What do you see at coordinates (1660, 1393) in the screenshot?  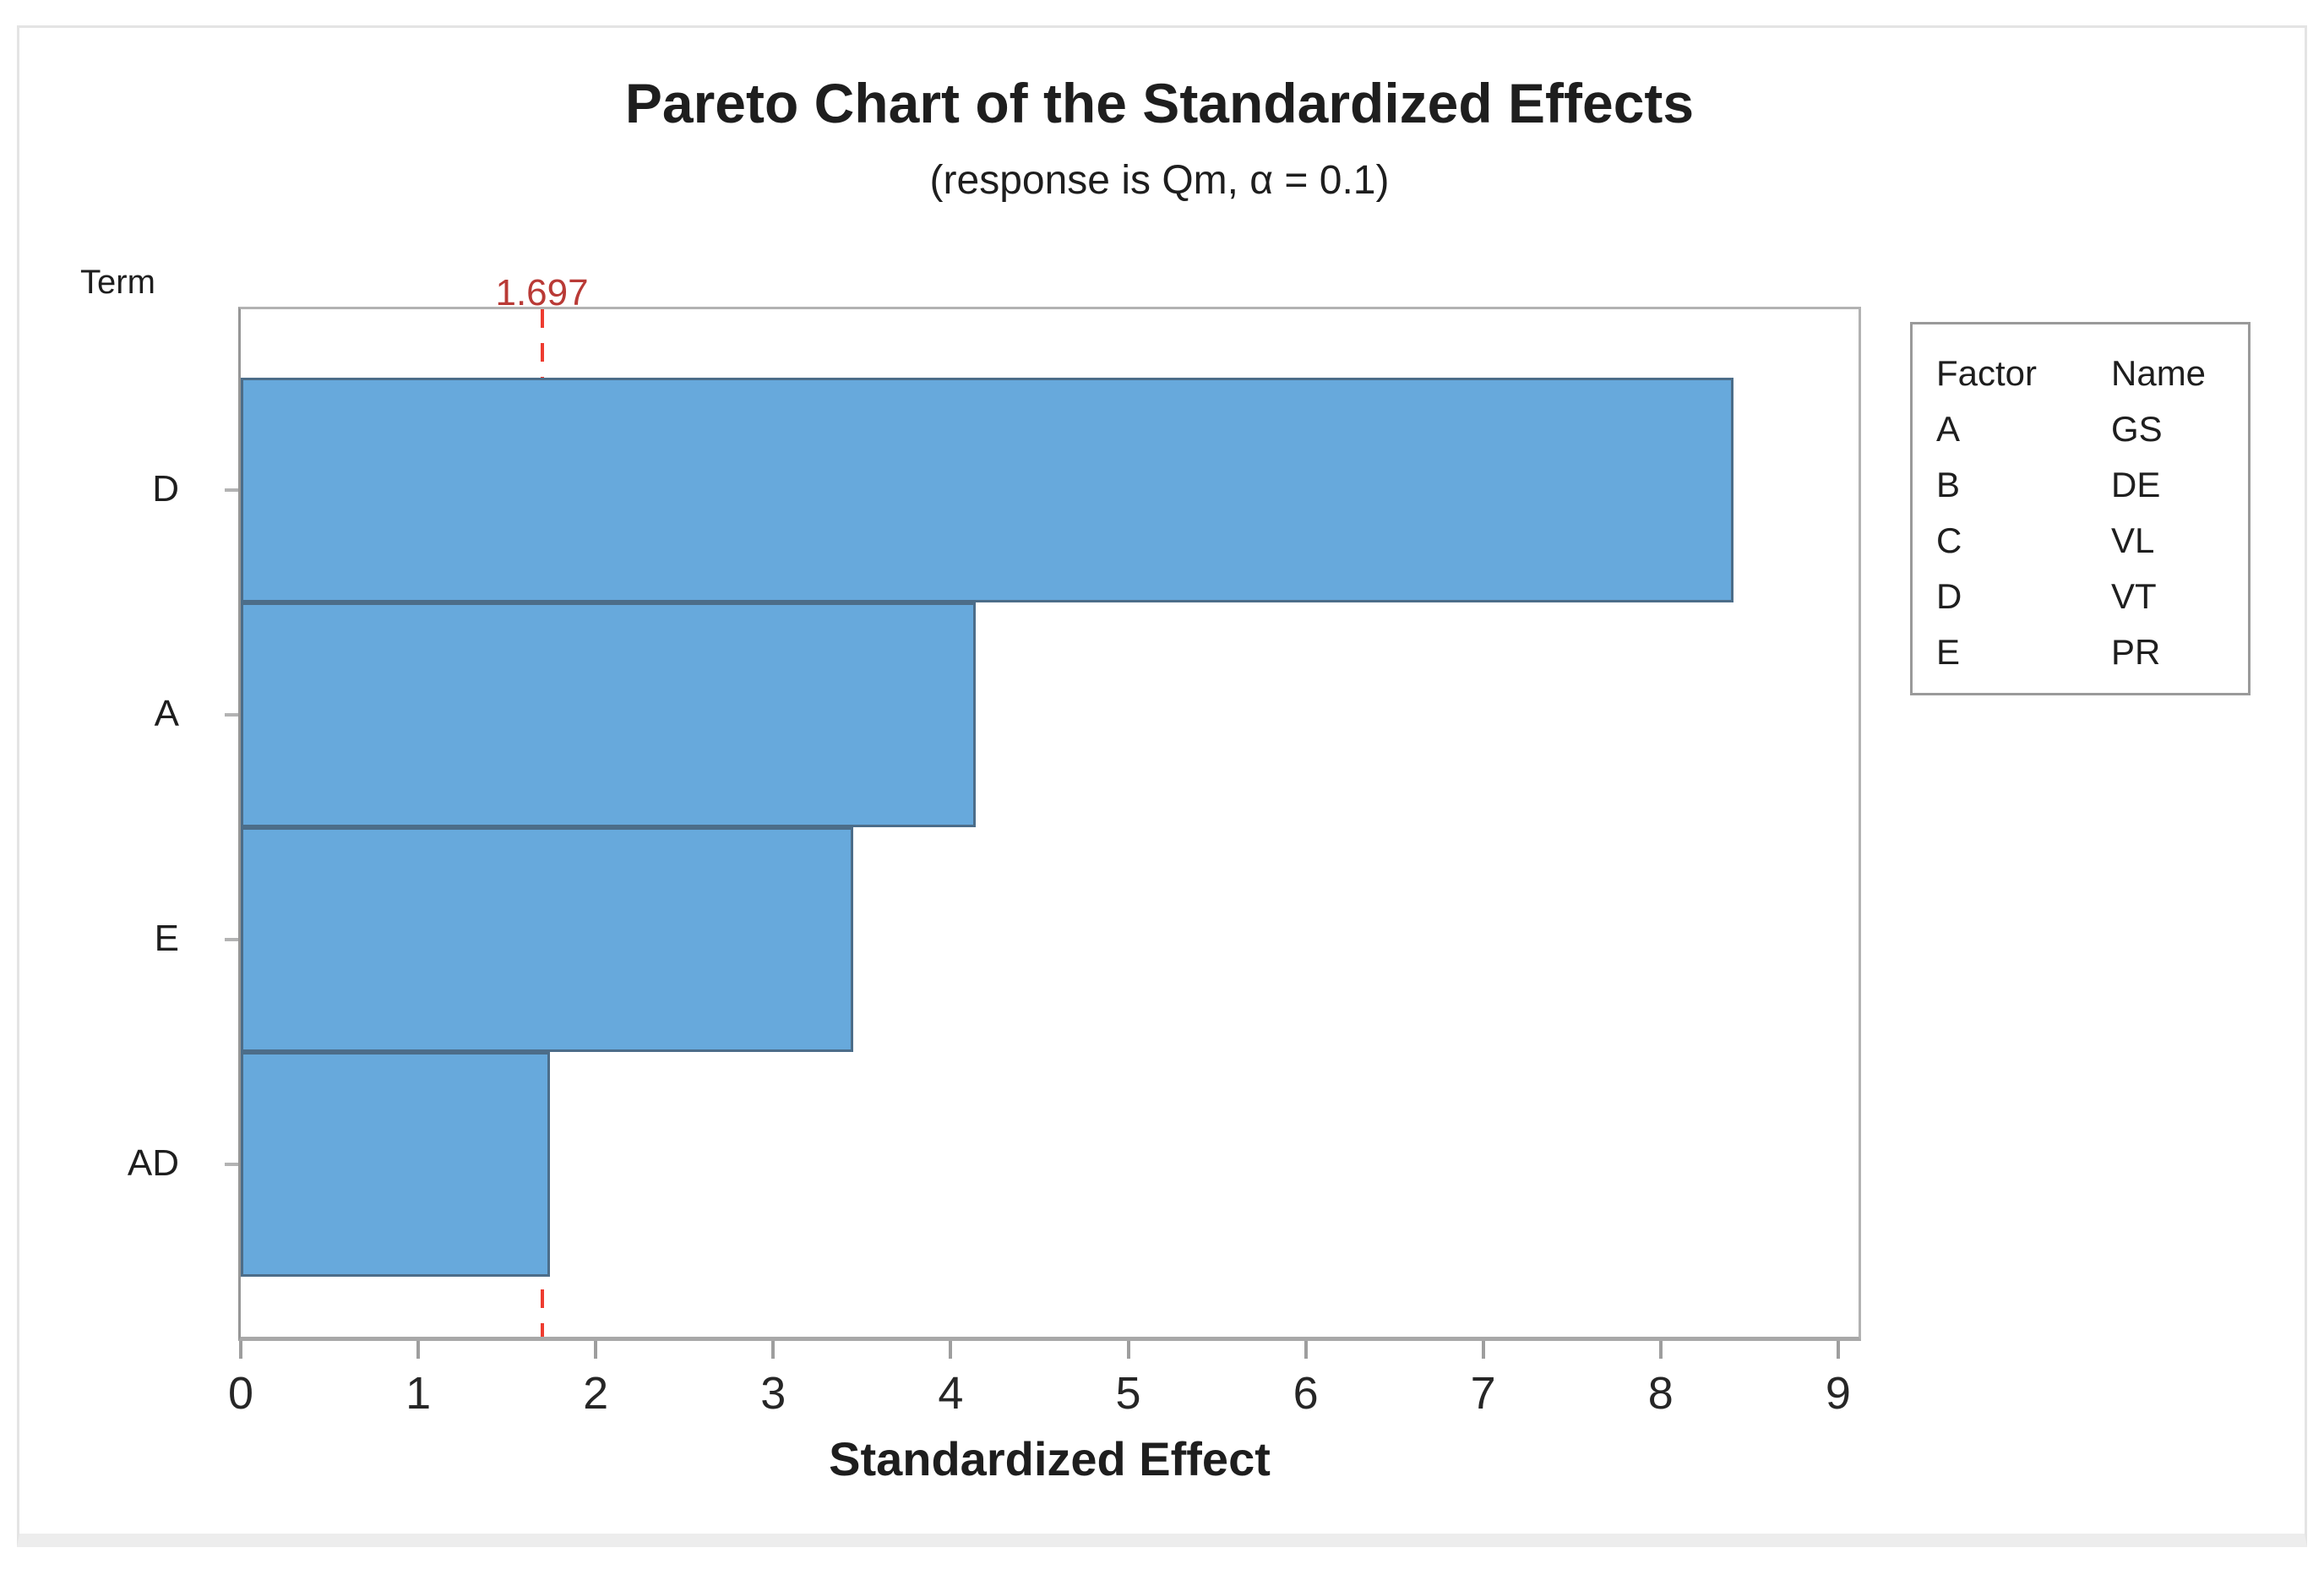 I see `x-tick-label: 8` at bounding box center [1660, 1393].